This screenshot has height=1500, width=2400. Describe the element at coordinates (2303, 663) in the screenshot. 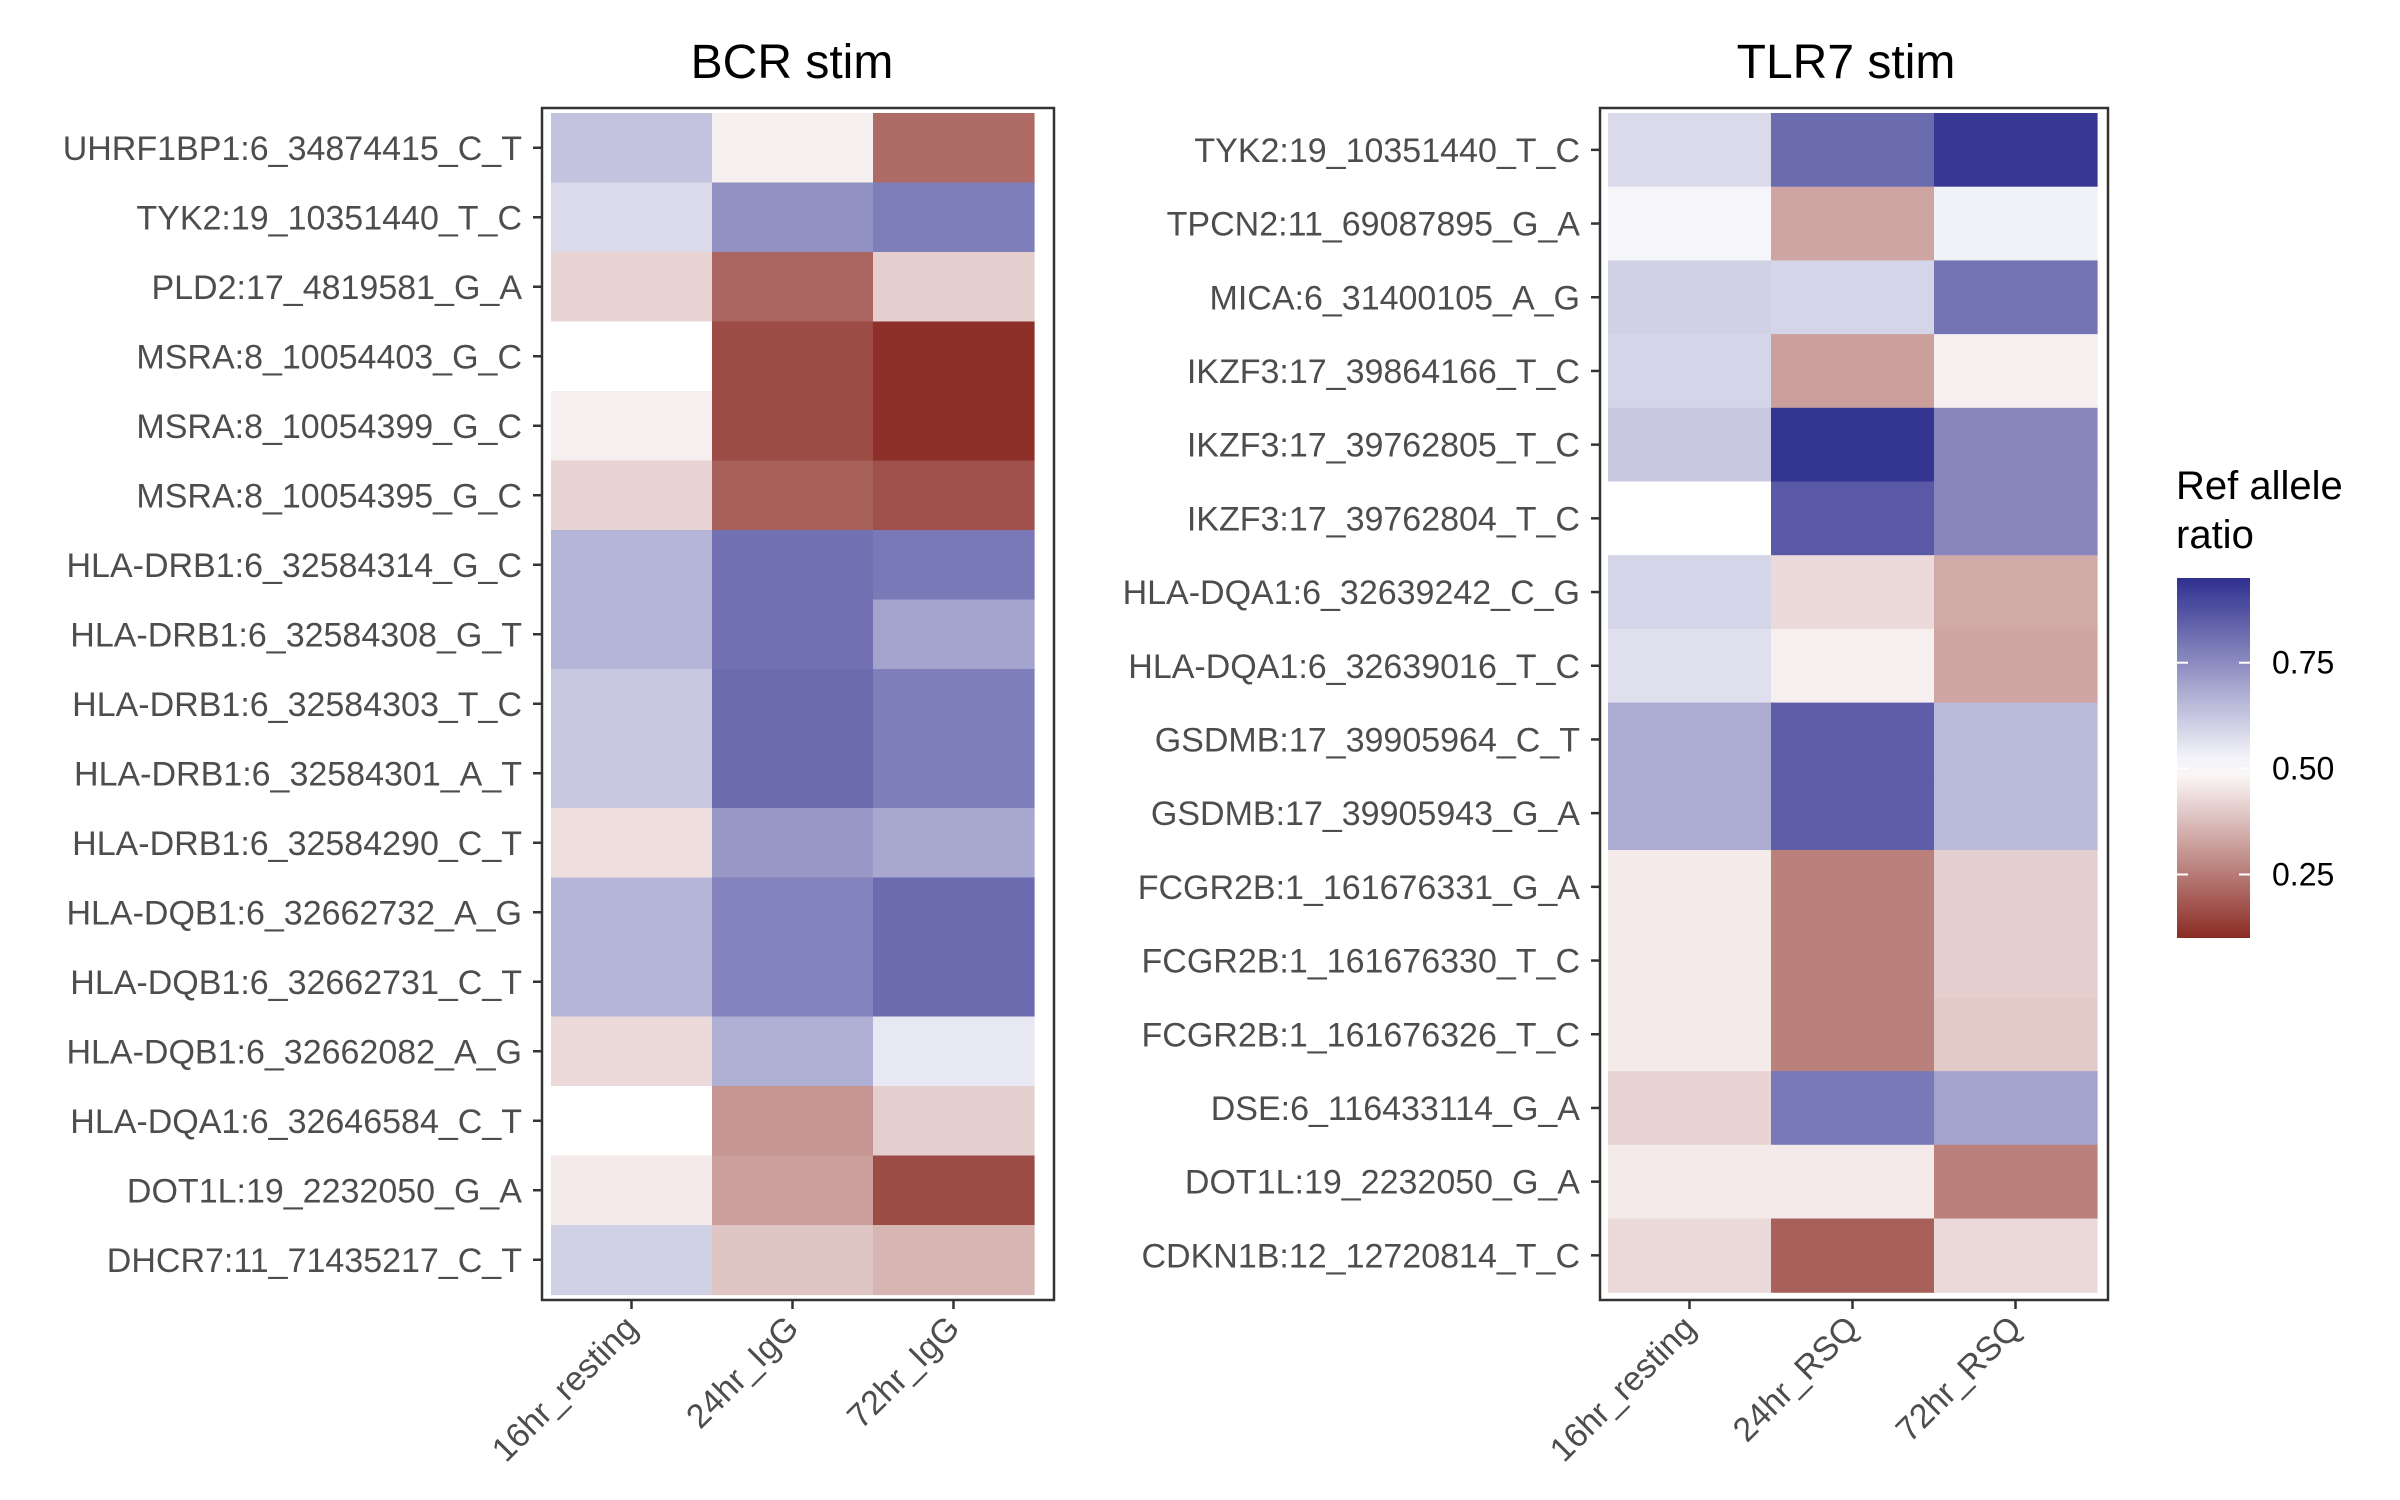

I see `legend-tick-label: 0.75` at that location.